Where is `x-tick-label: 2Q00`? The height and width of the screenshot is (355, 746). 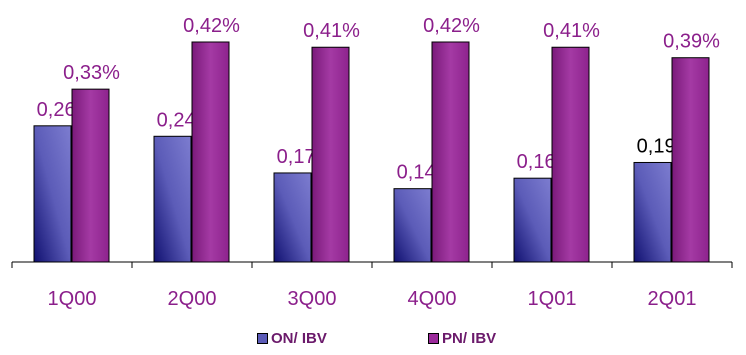
x-tick-label: 2Q00 is located at coordinates (192, 299).